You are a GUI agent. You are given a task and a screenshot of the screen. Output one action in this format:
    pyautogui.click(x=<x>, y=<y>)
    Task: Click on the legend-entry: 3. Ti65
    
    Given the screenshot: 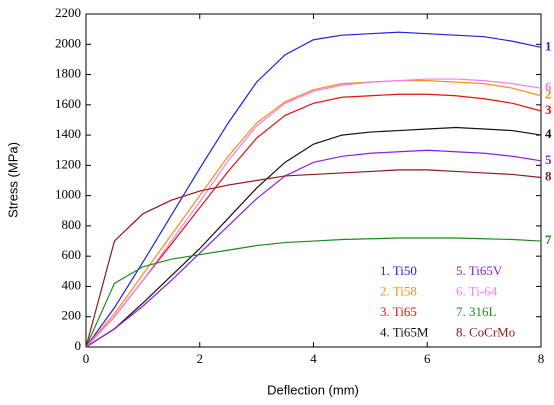 What is the action you would take?
    pyautogui.click(x=398, y=311)
    